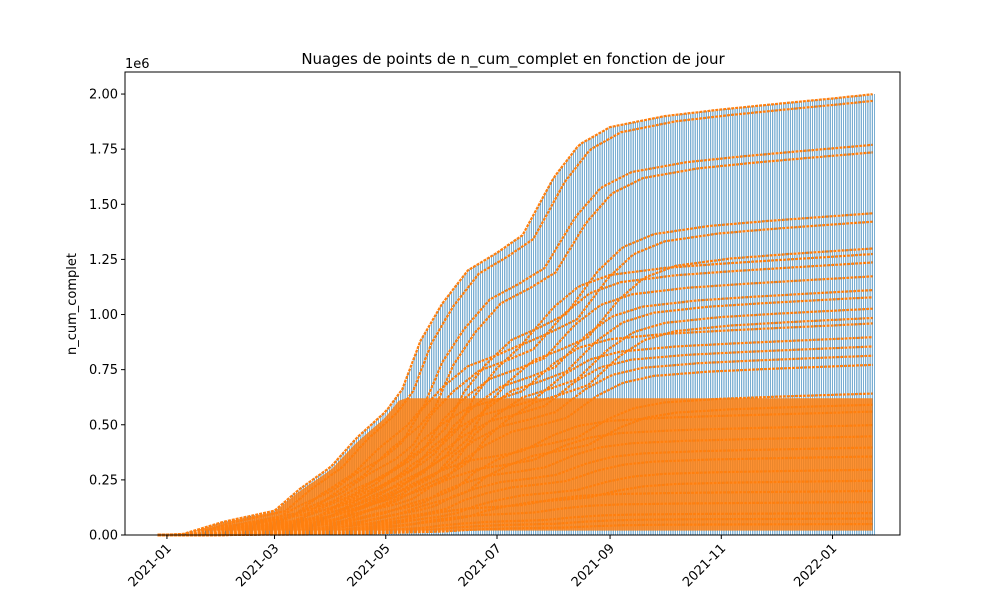 This screenshot has height=600, width=1000. What do you see at coordinates (369, 565) in the screenshot?
I see `x-tick-label: 2021-05` at bounding box center [369, 565].